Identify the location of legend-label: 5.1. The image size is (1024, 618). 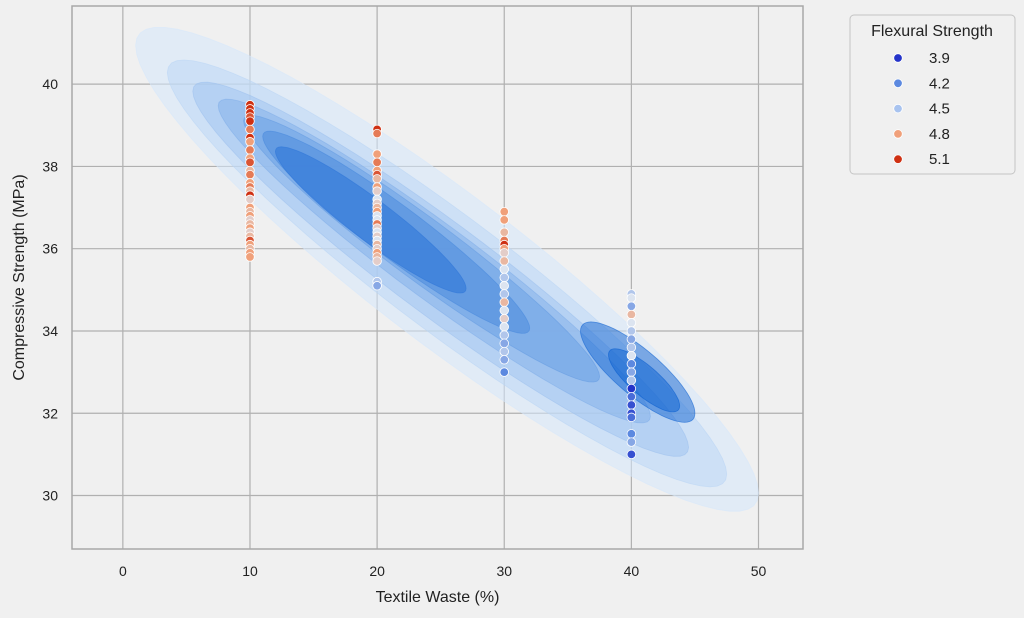
(939, 159).